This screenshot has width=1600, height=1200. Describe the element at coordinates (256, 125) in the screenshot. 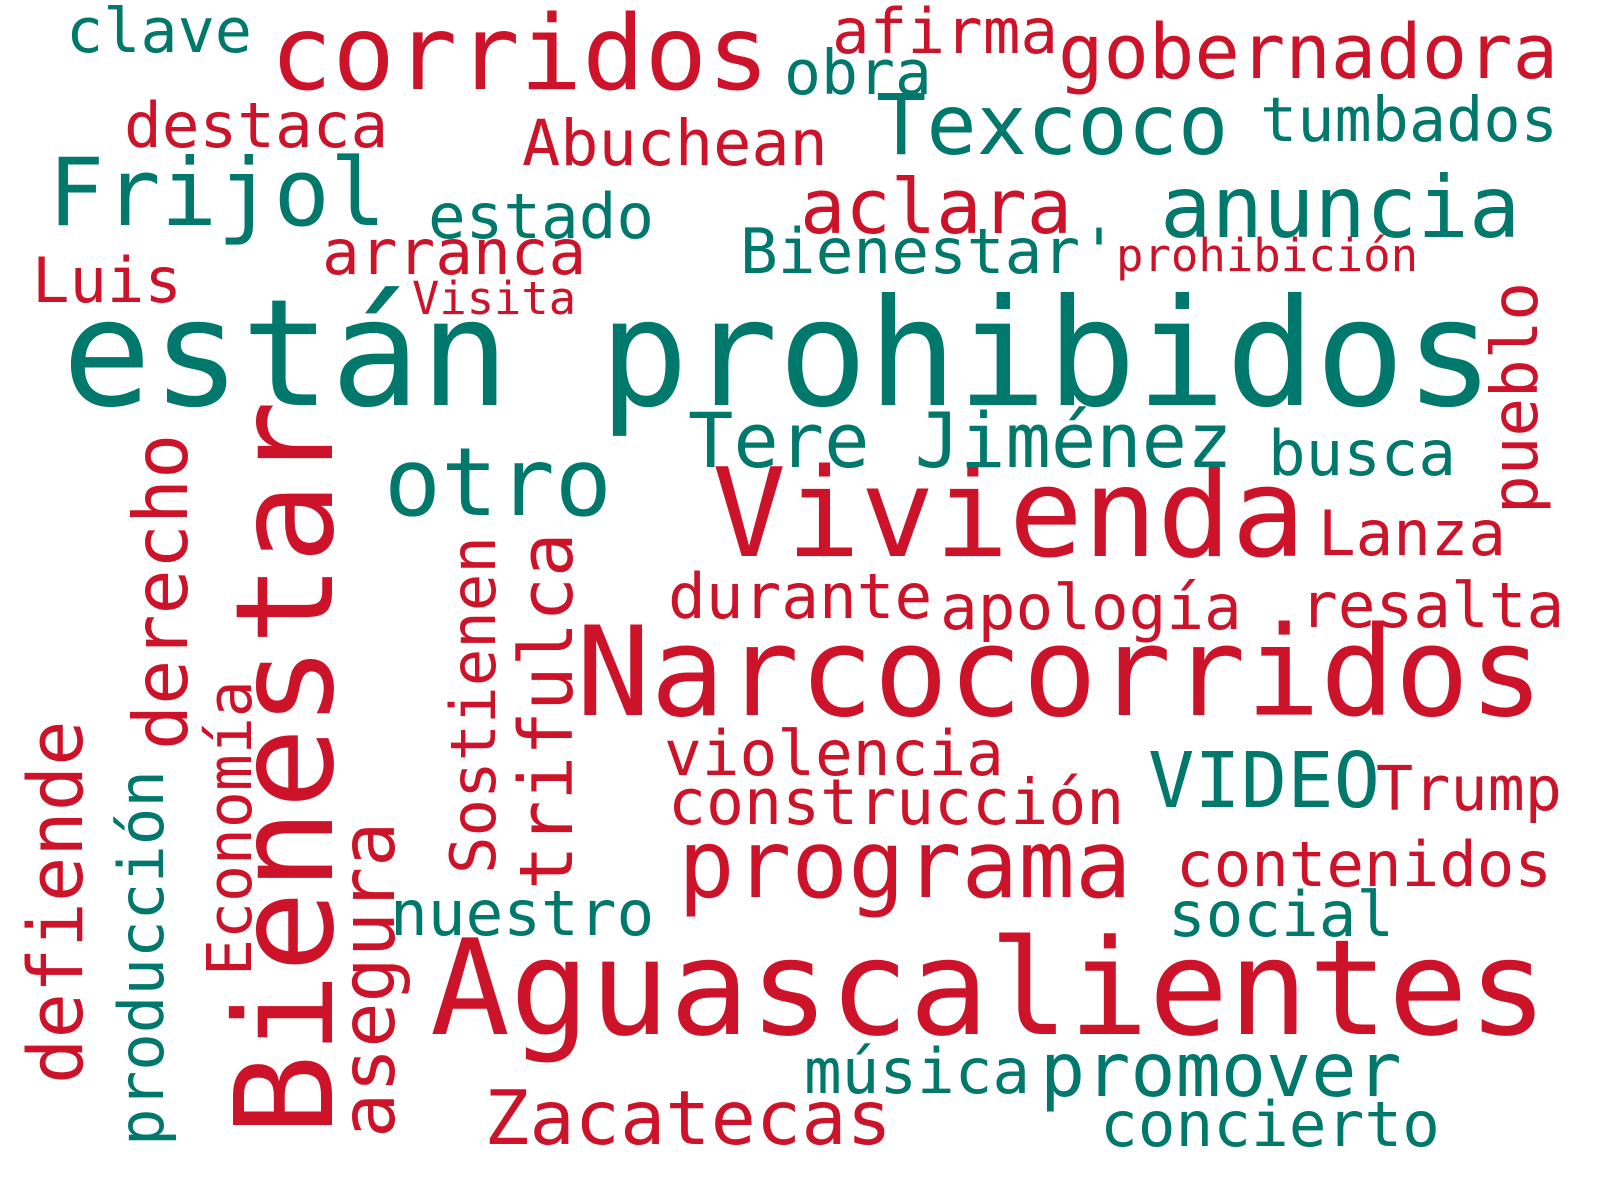

I see `word-destaca: destaca` at that location.